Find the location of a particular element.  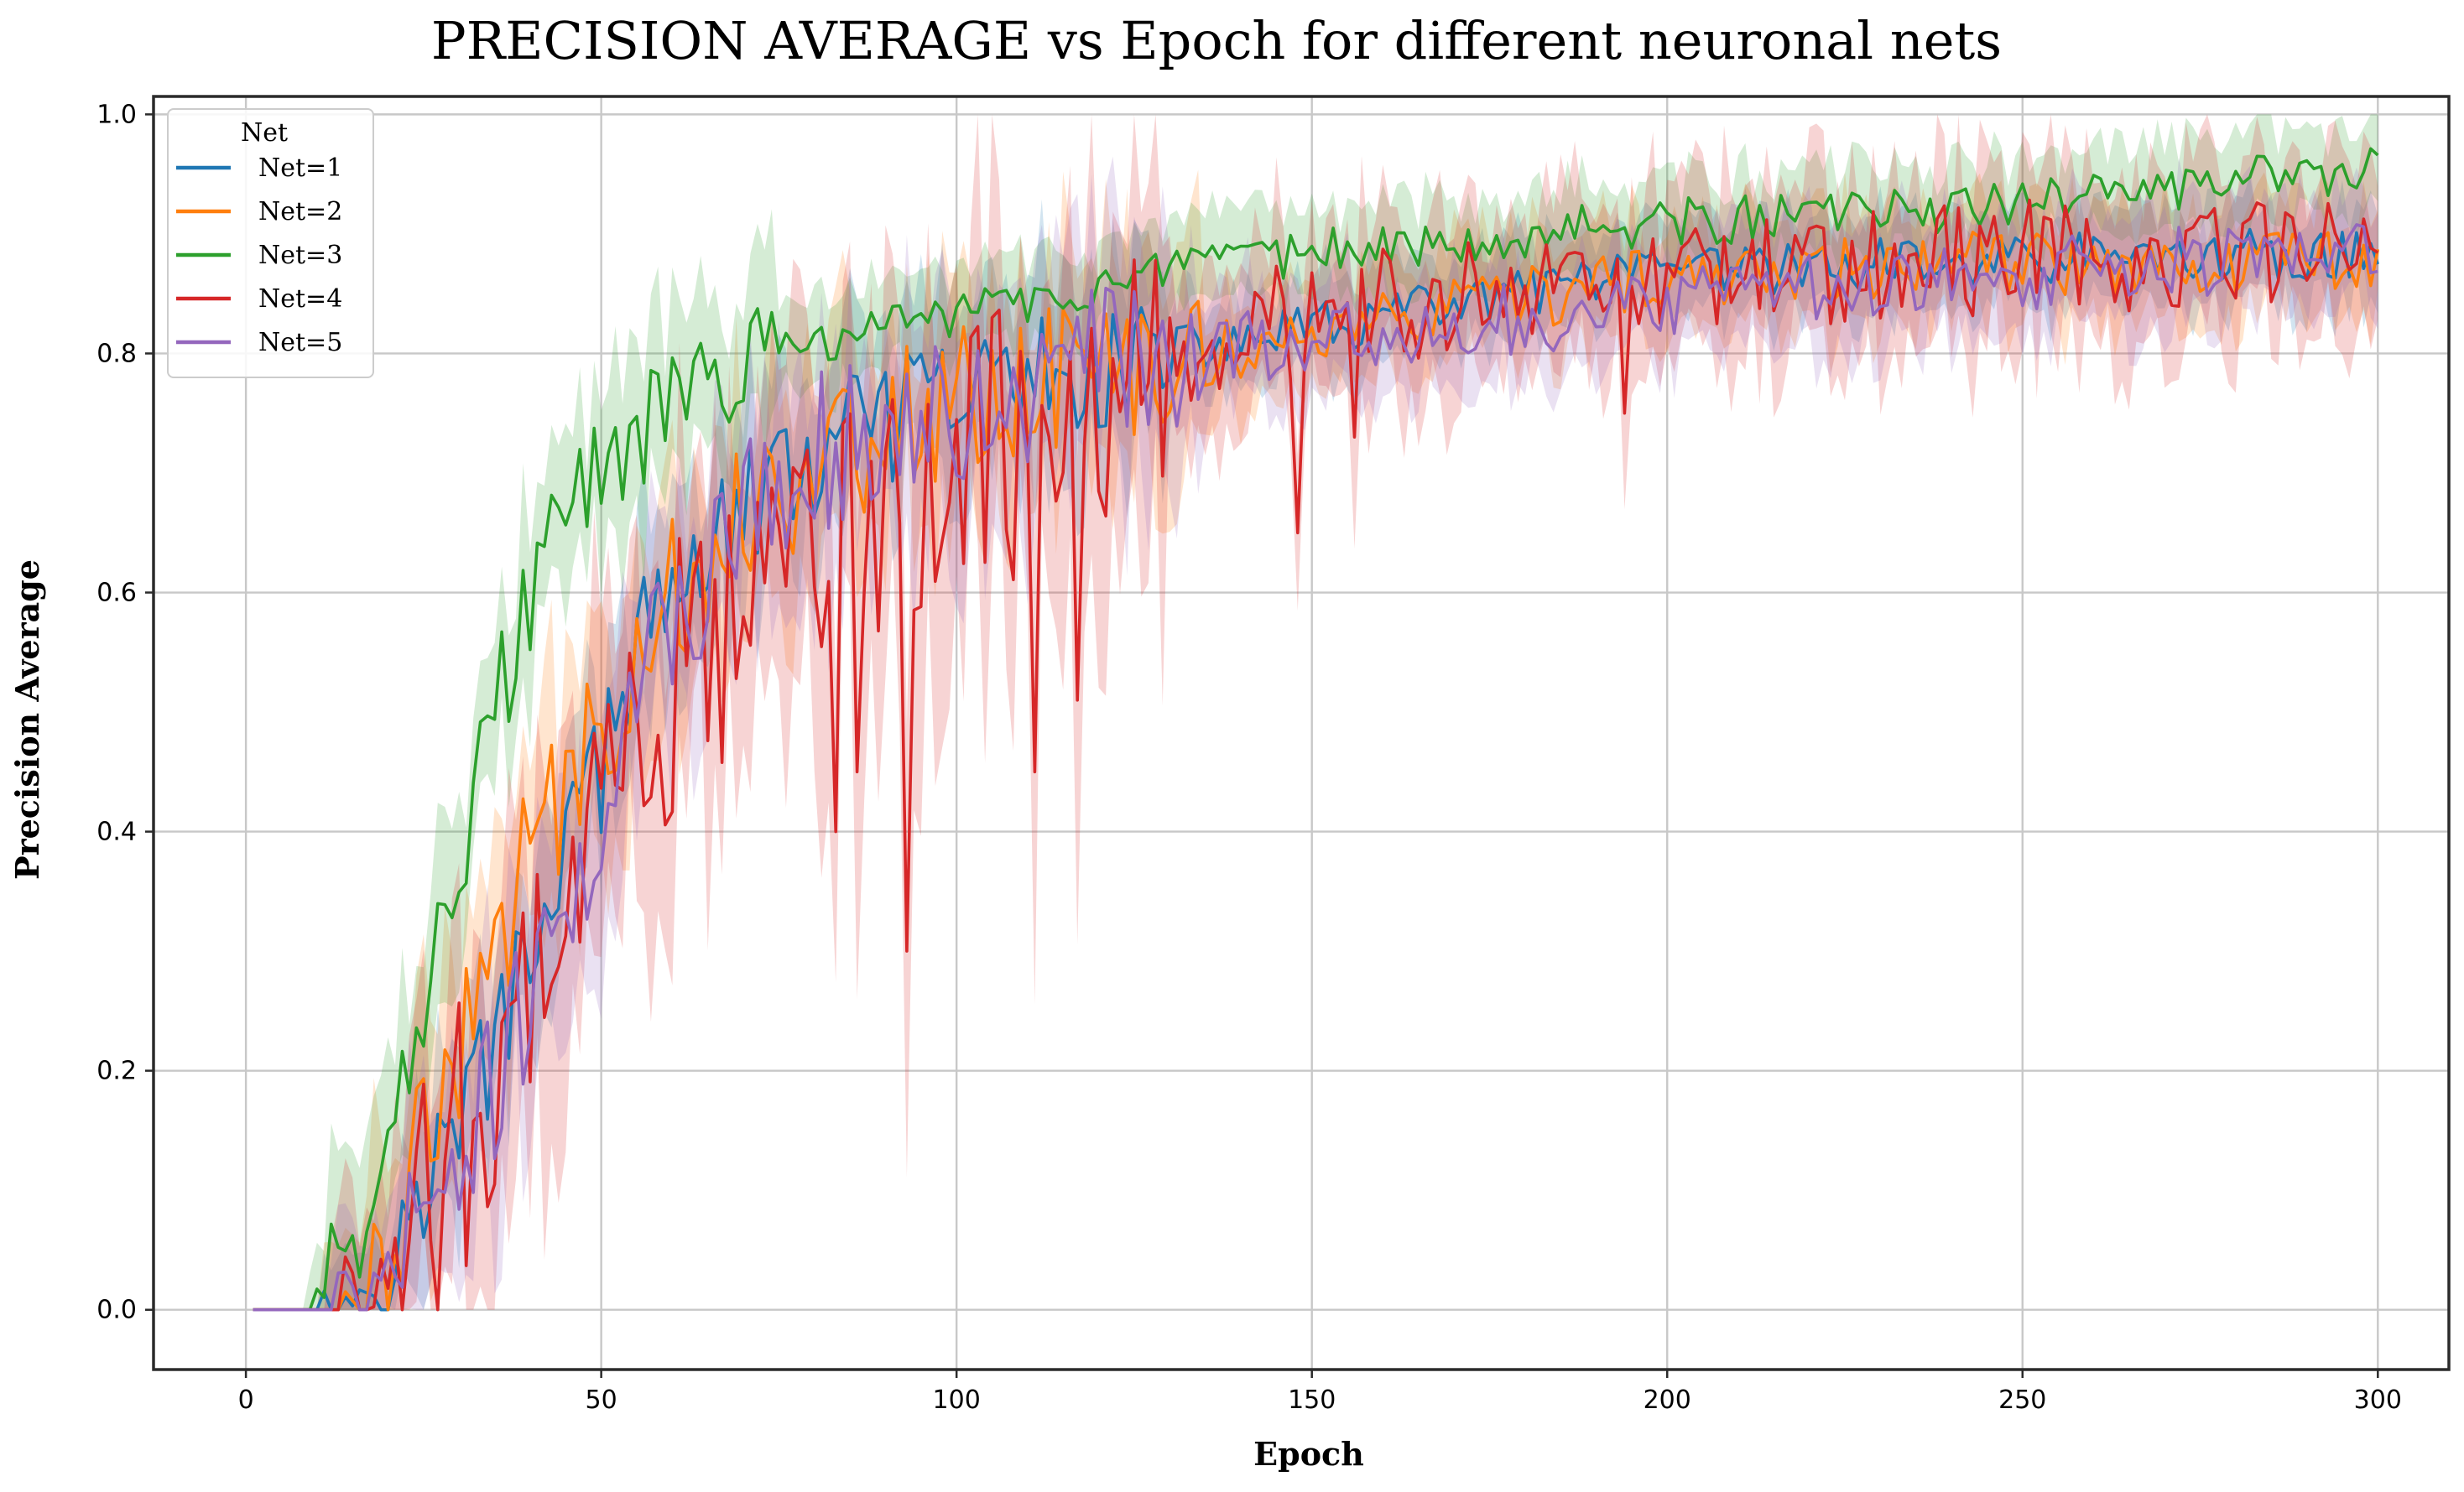

legend-label: Net=2 is located at coordinates (300, 212).